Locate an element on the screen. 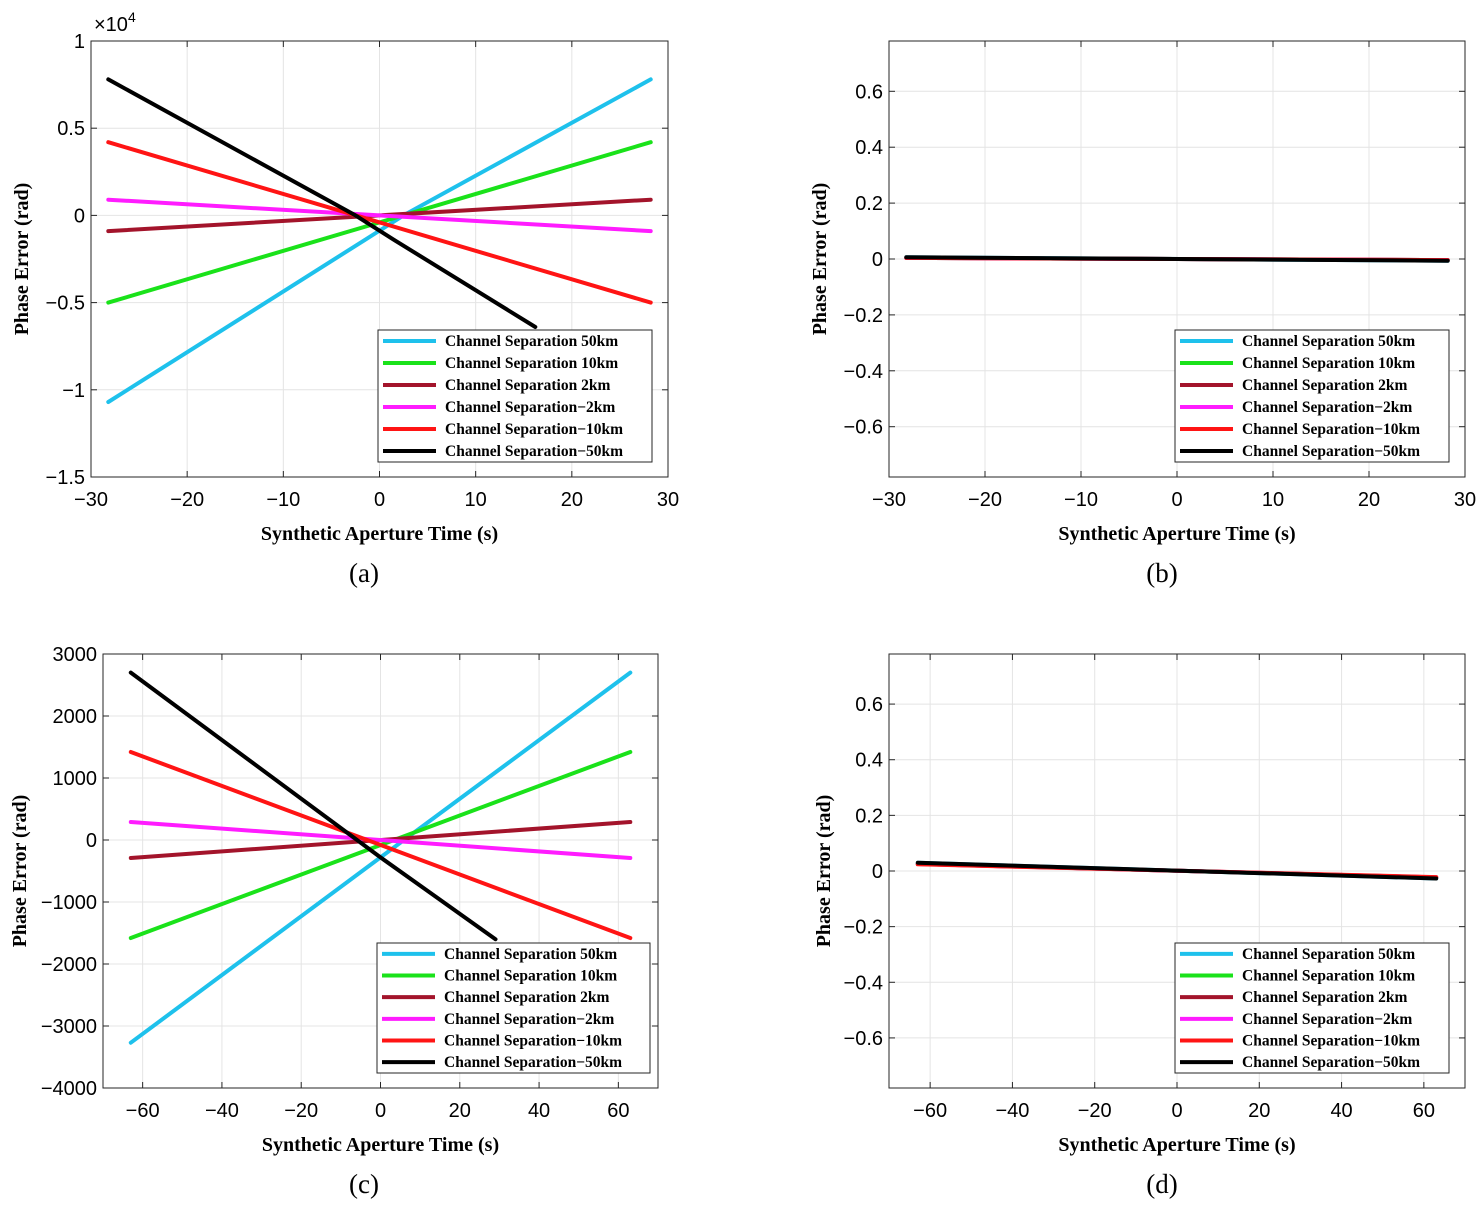 The height and width of the screenshot is (1220, 1483). y-tick-label: 0.4 is located at coordinates (869, 761).